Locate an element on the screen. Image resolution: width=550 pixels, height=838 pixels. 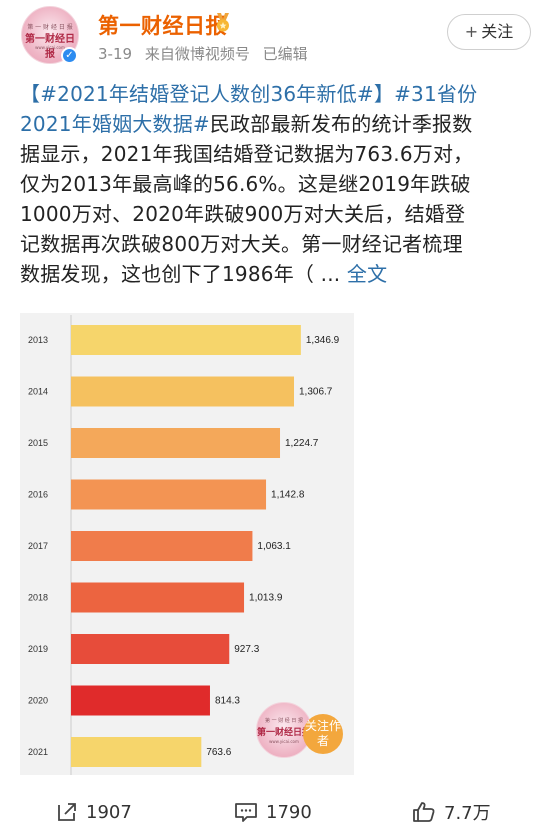
watermark-small-text: 第 一 财 经 日 报 is located at coordinates (284, 721).